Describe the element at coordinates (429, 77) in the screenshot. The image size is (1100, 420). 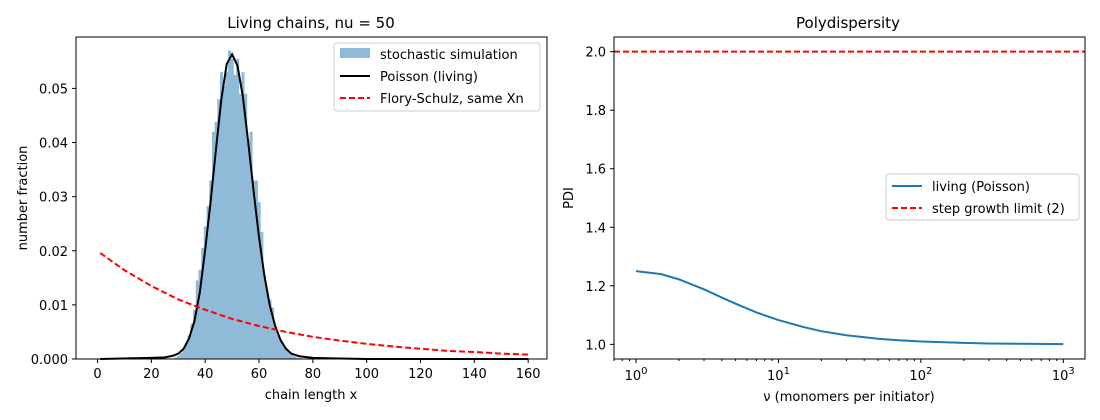
I see `legend-label-poisson: Poisson (living)` at that location.